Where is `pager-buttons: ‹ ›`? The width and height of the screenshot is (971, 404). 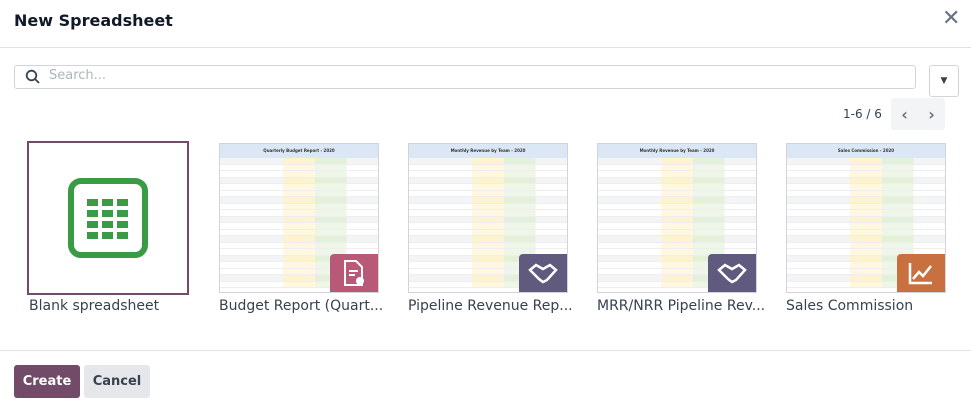 pager-buttons: ‹ › is located at coordinates (918, 114).